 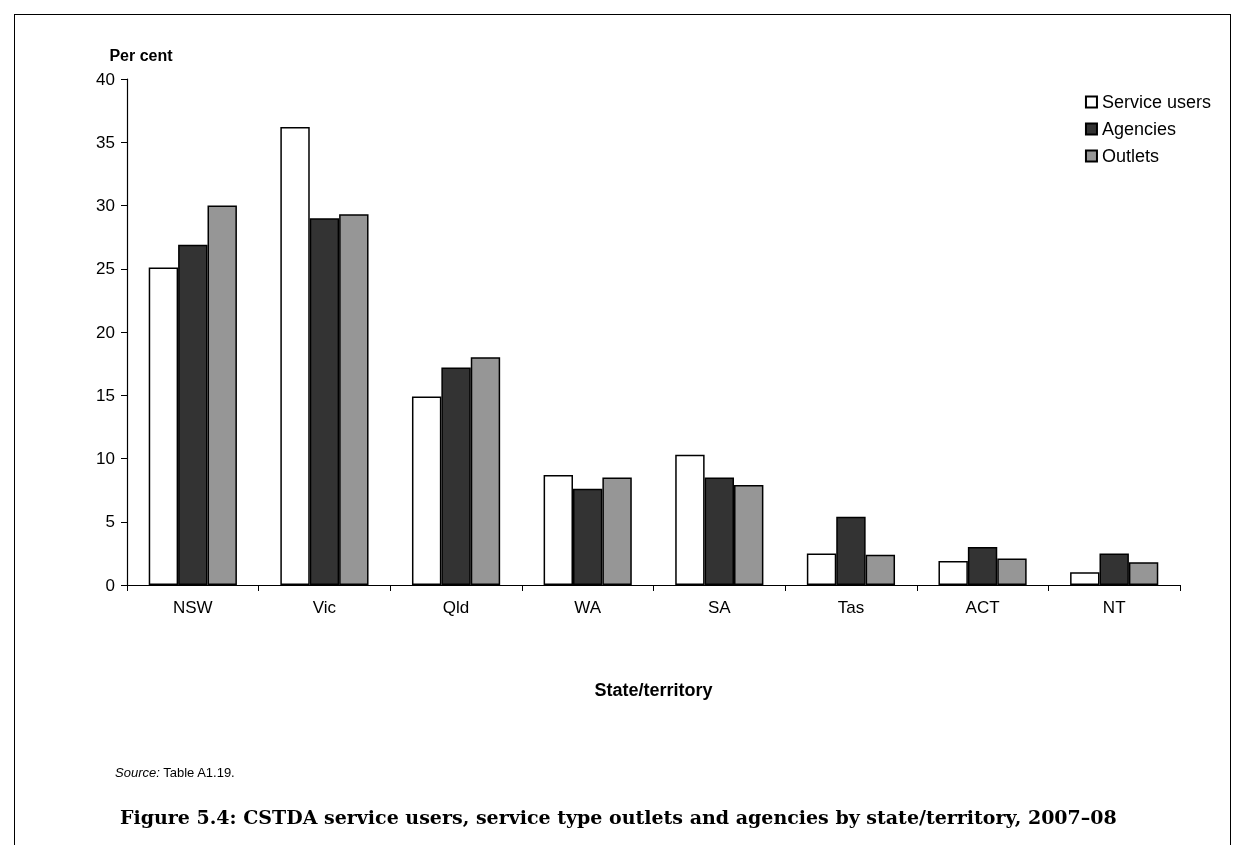 What do you see at coordinates (1130, 156) in the screenshot?
I see `legend-label: Outlets` at bounding box center [1130, 156].